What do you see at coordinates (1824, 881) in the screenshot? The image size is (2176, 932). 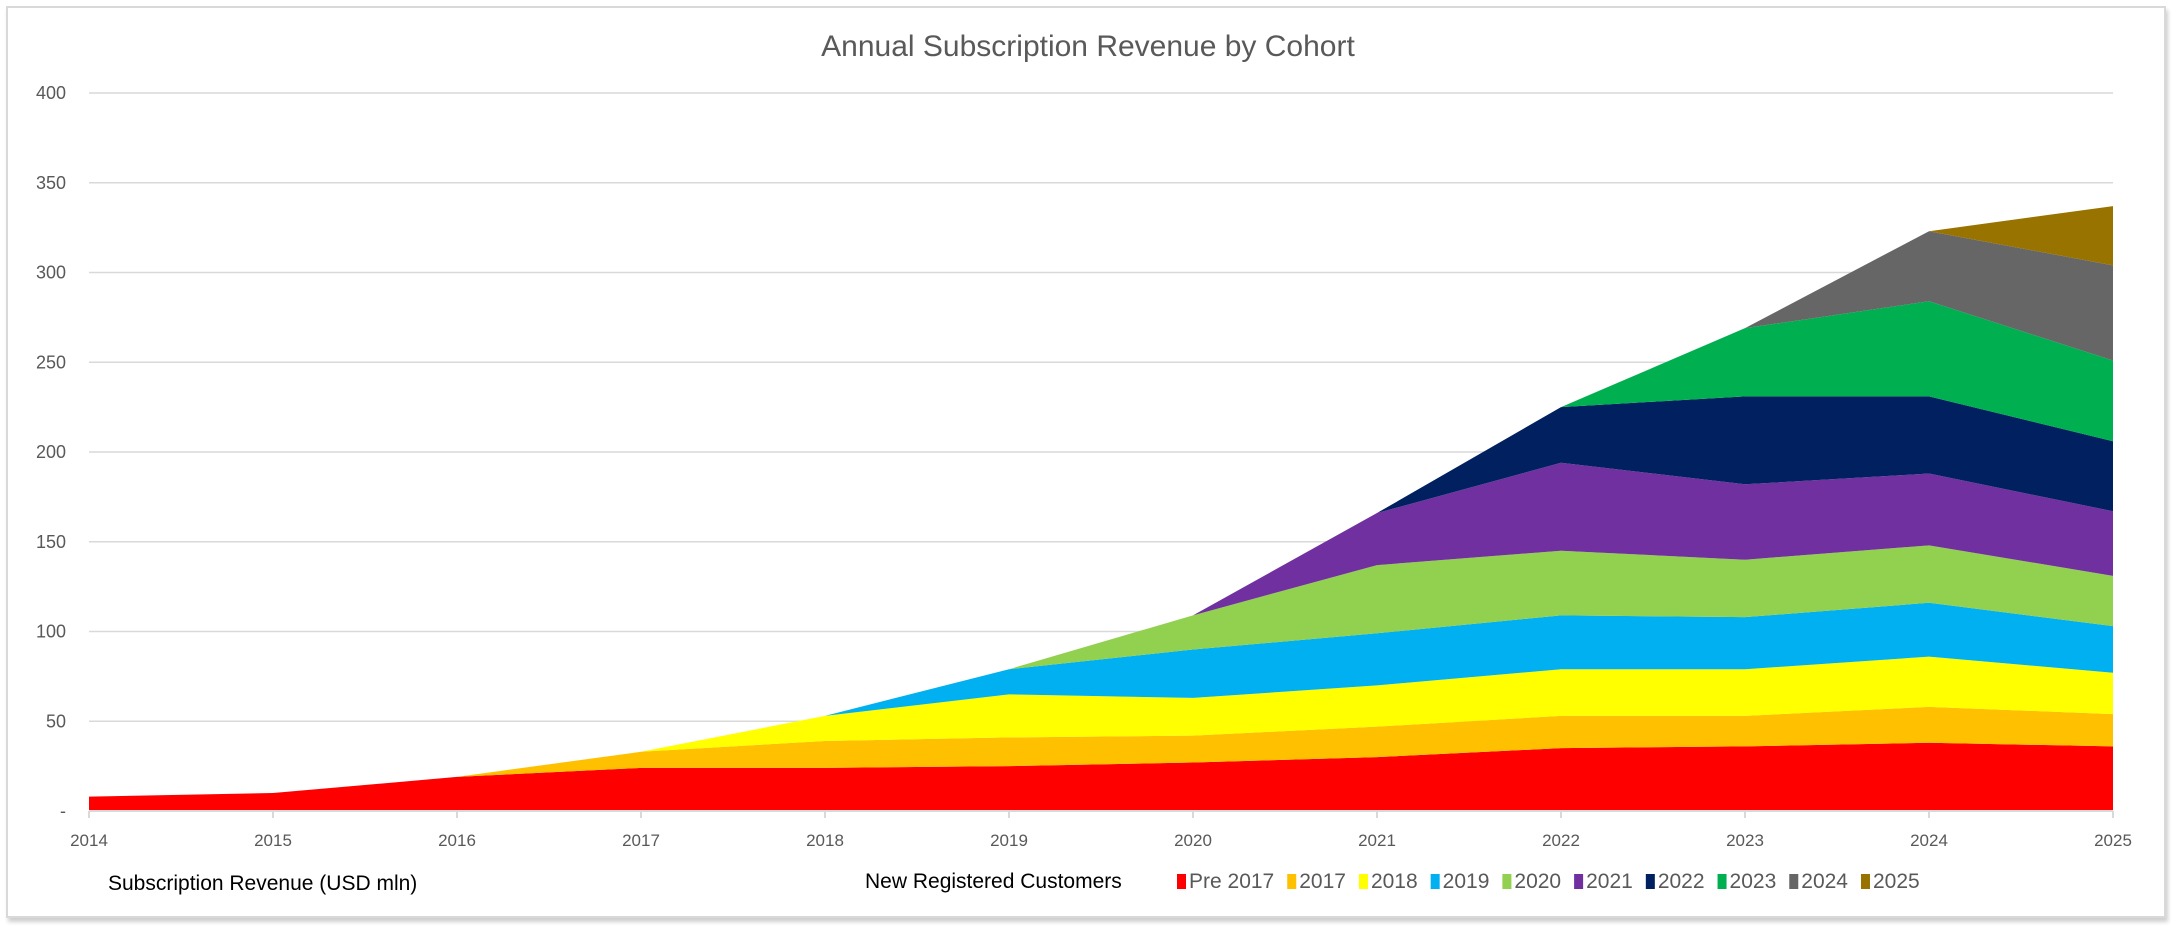 I see `legend-label: 2024` at bounding box center [1824, 881].